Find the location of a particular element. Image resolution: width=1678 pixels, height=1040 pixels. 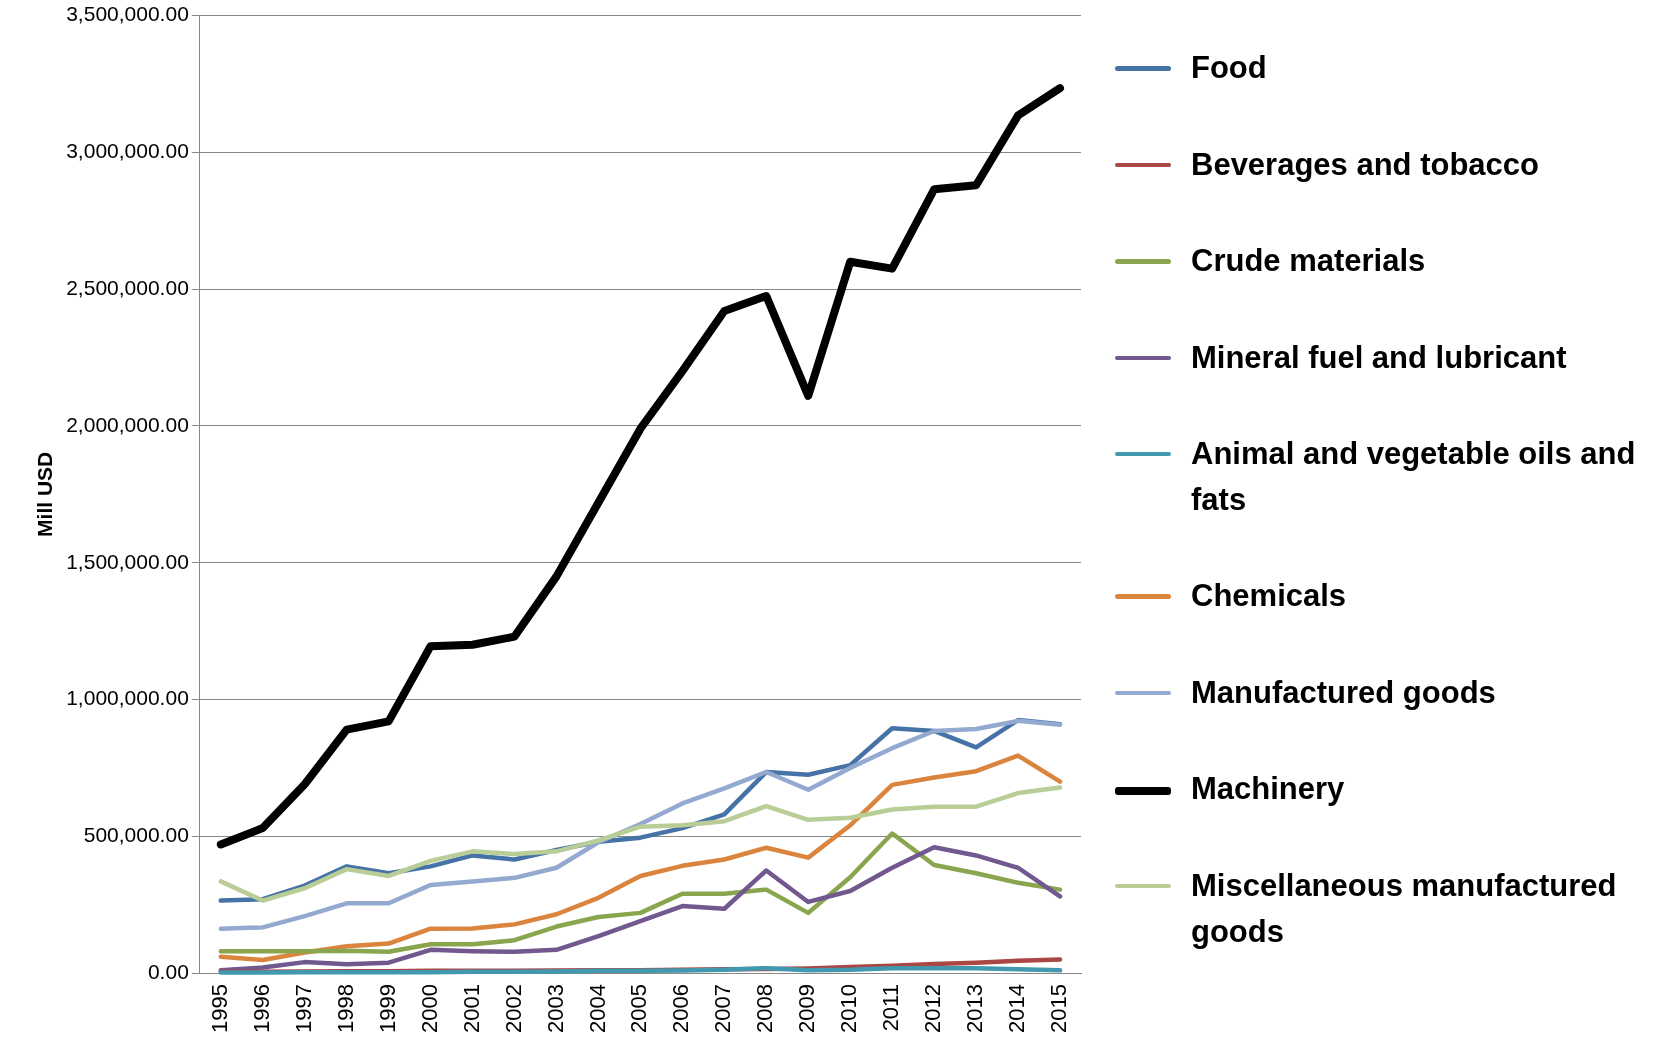

x-tick-label: 2007 is located at coordinates (723, 1009).